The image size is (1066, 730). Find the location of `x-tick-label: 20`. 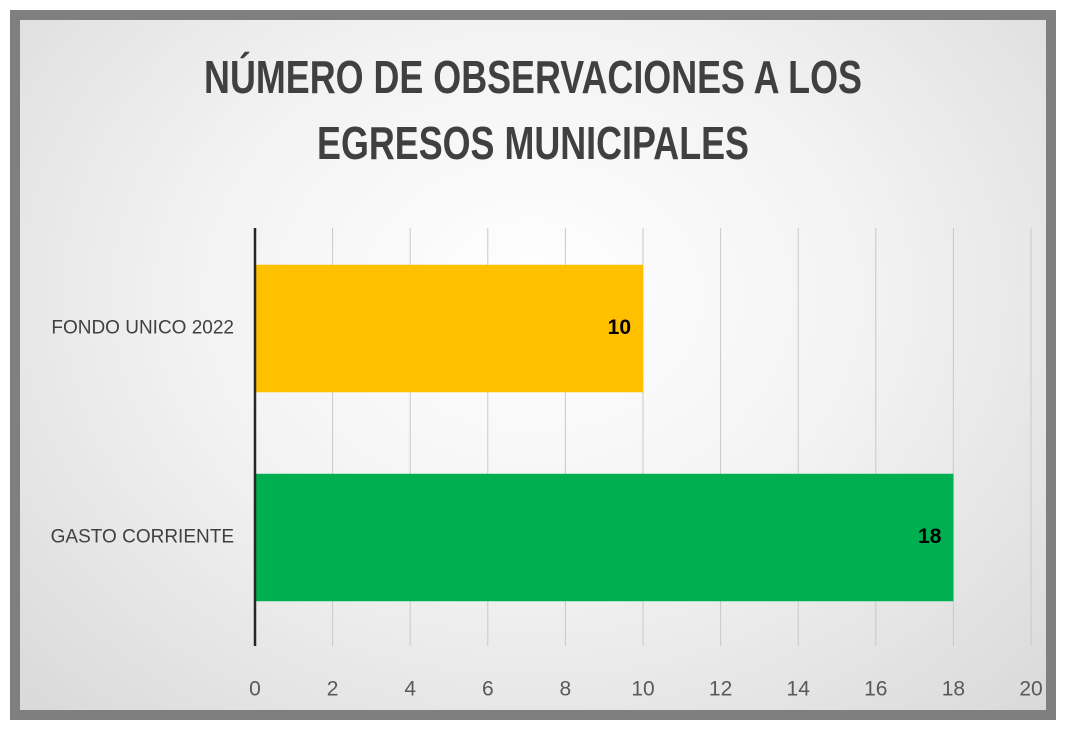

x-tick-label: 20 is located at coordinates (1030, 689).